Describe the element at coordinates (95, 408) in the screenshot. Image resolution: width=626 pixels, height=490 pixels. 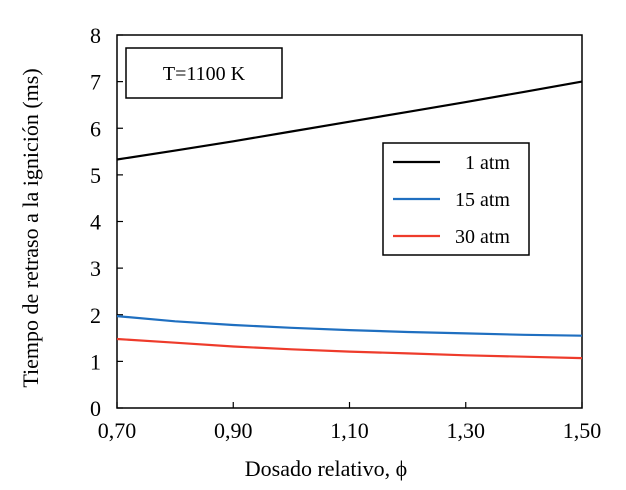
I see `y-tick-label: 0` at that location.